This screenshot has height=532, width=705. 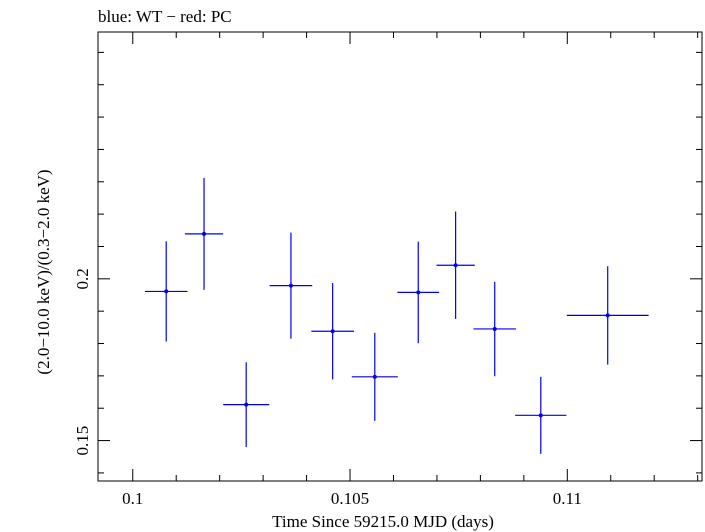 I want to click on y-tick-label: 0.2, so click(x=82, y=278).